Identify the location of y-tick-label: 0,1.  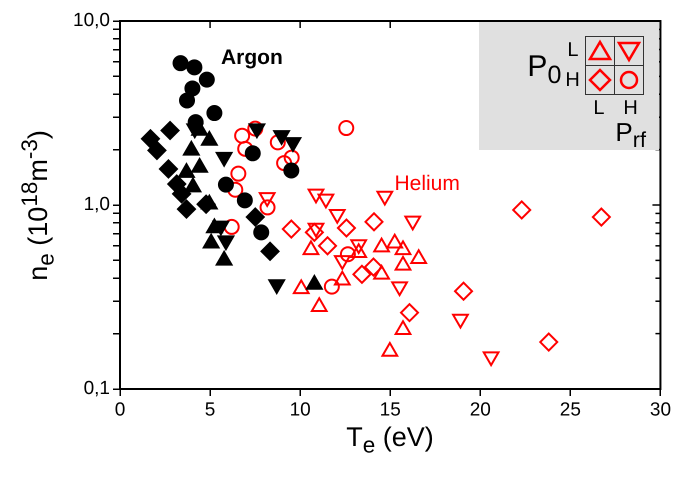
(97, 389).